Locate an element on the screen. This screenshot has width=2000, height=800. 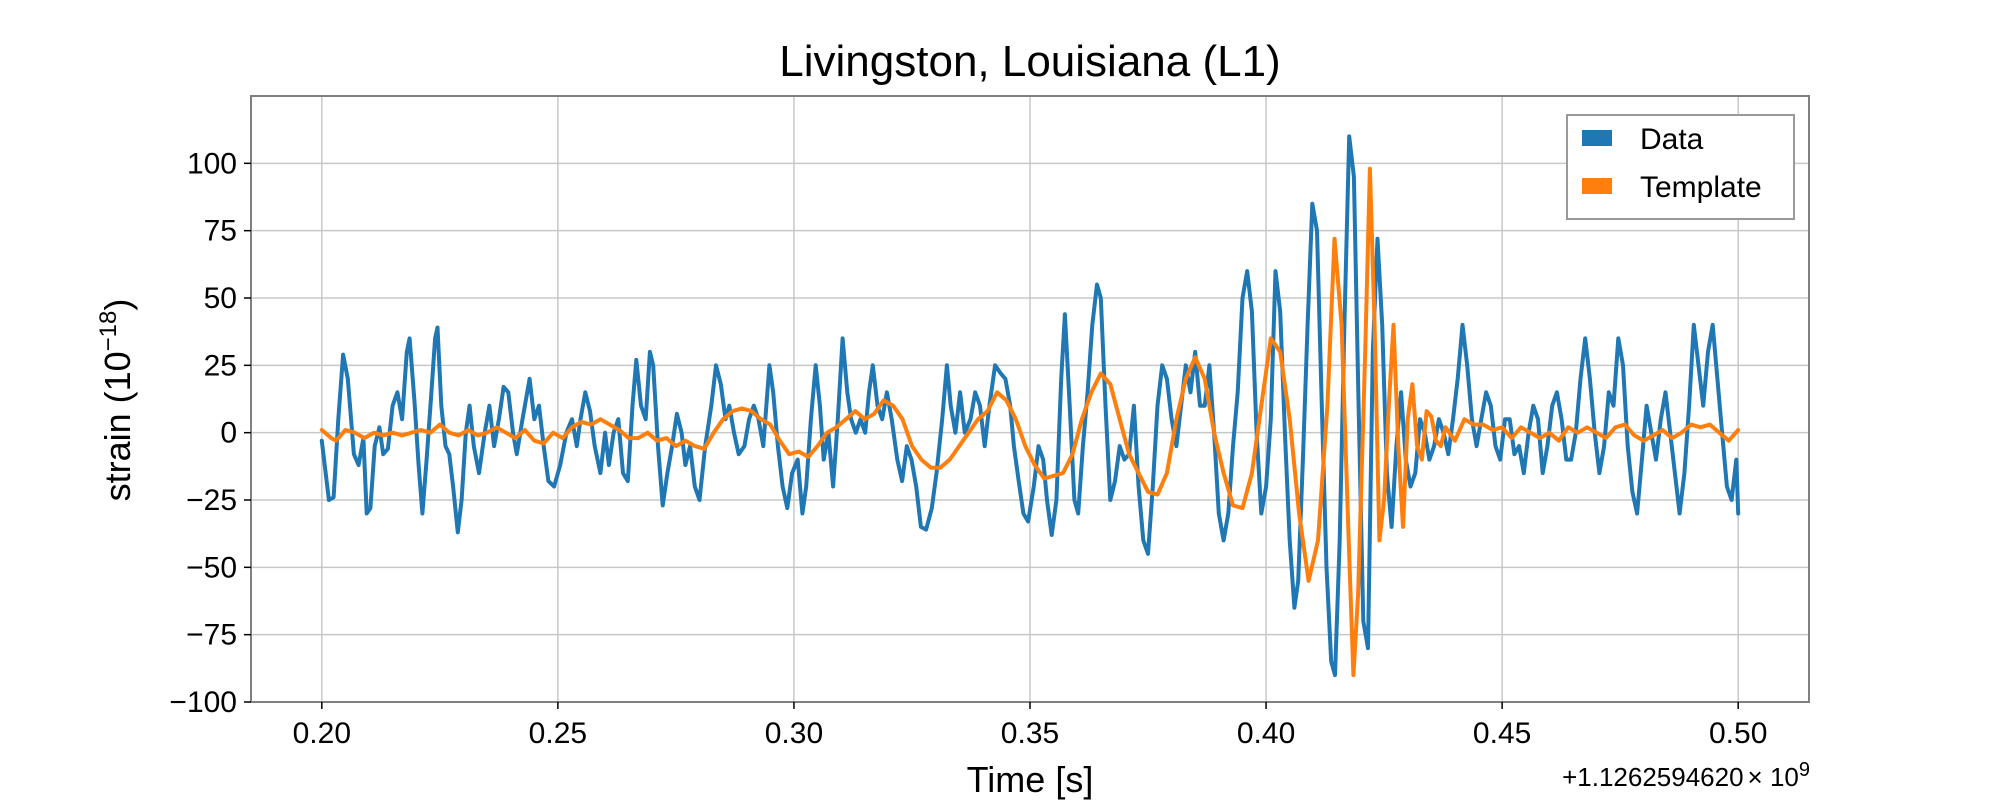
chart-title: Livingston, Louisiana (L1) is located at coordinates (1029, 61).